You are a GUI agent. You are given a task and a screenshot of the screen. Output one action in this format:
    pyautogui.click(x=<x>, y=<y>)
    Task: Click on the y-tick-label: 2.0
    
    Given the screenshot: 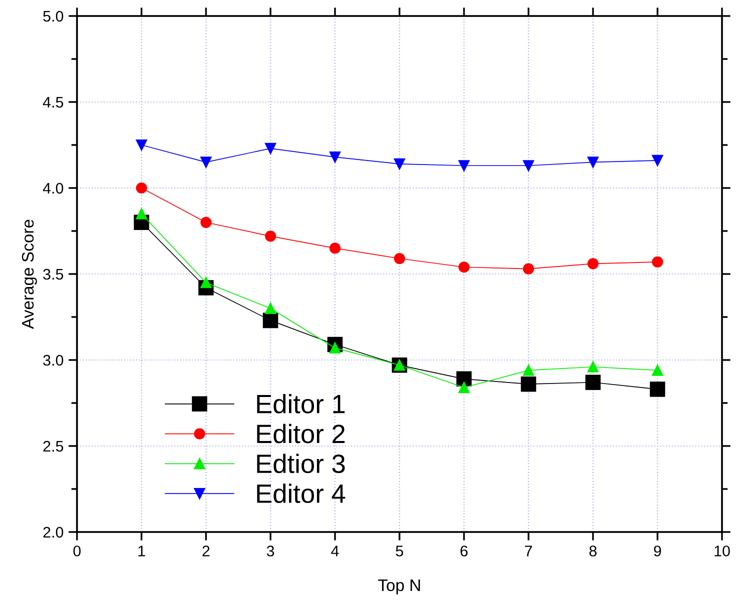 What is the action you would take?
    pyautogui.click(x=53, y=532)
    